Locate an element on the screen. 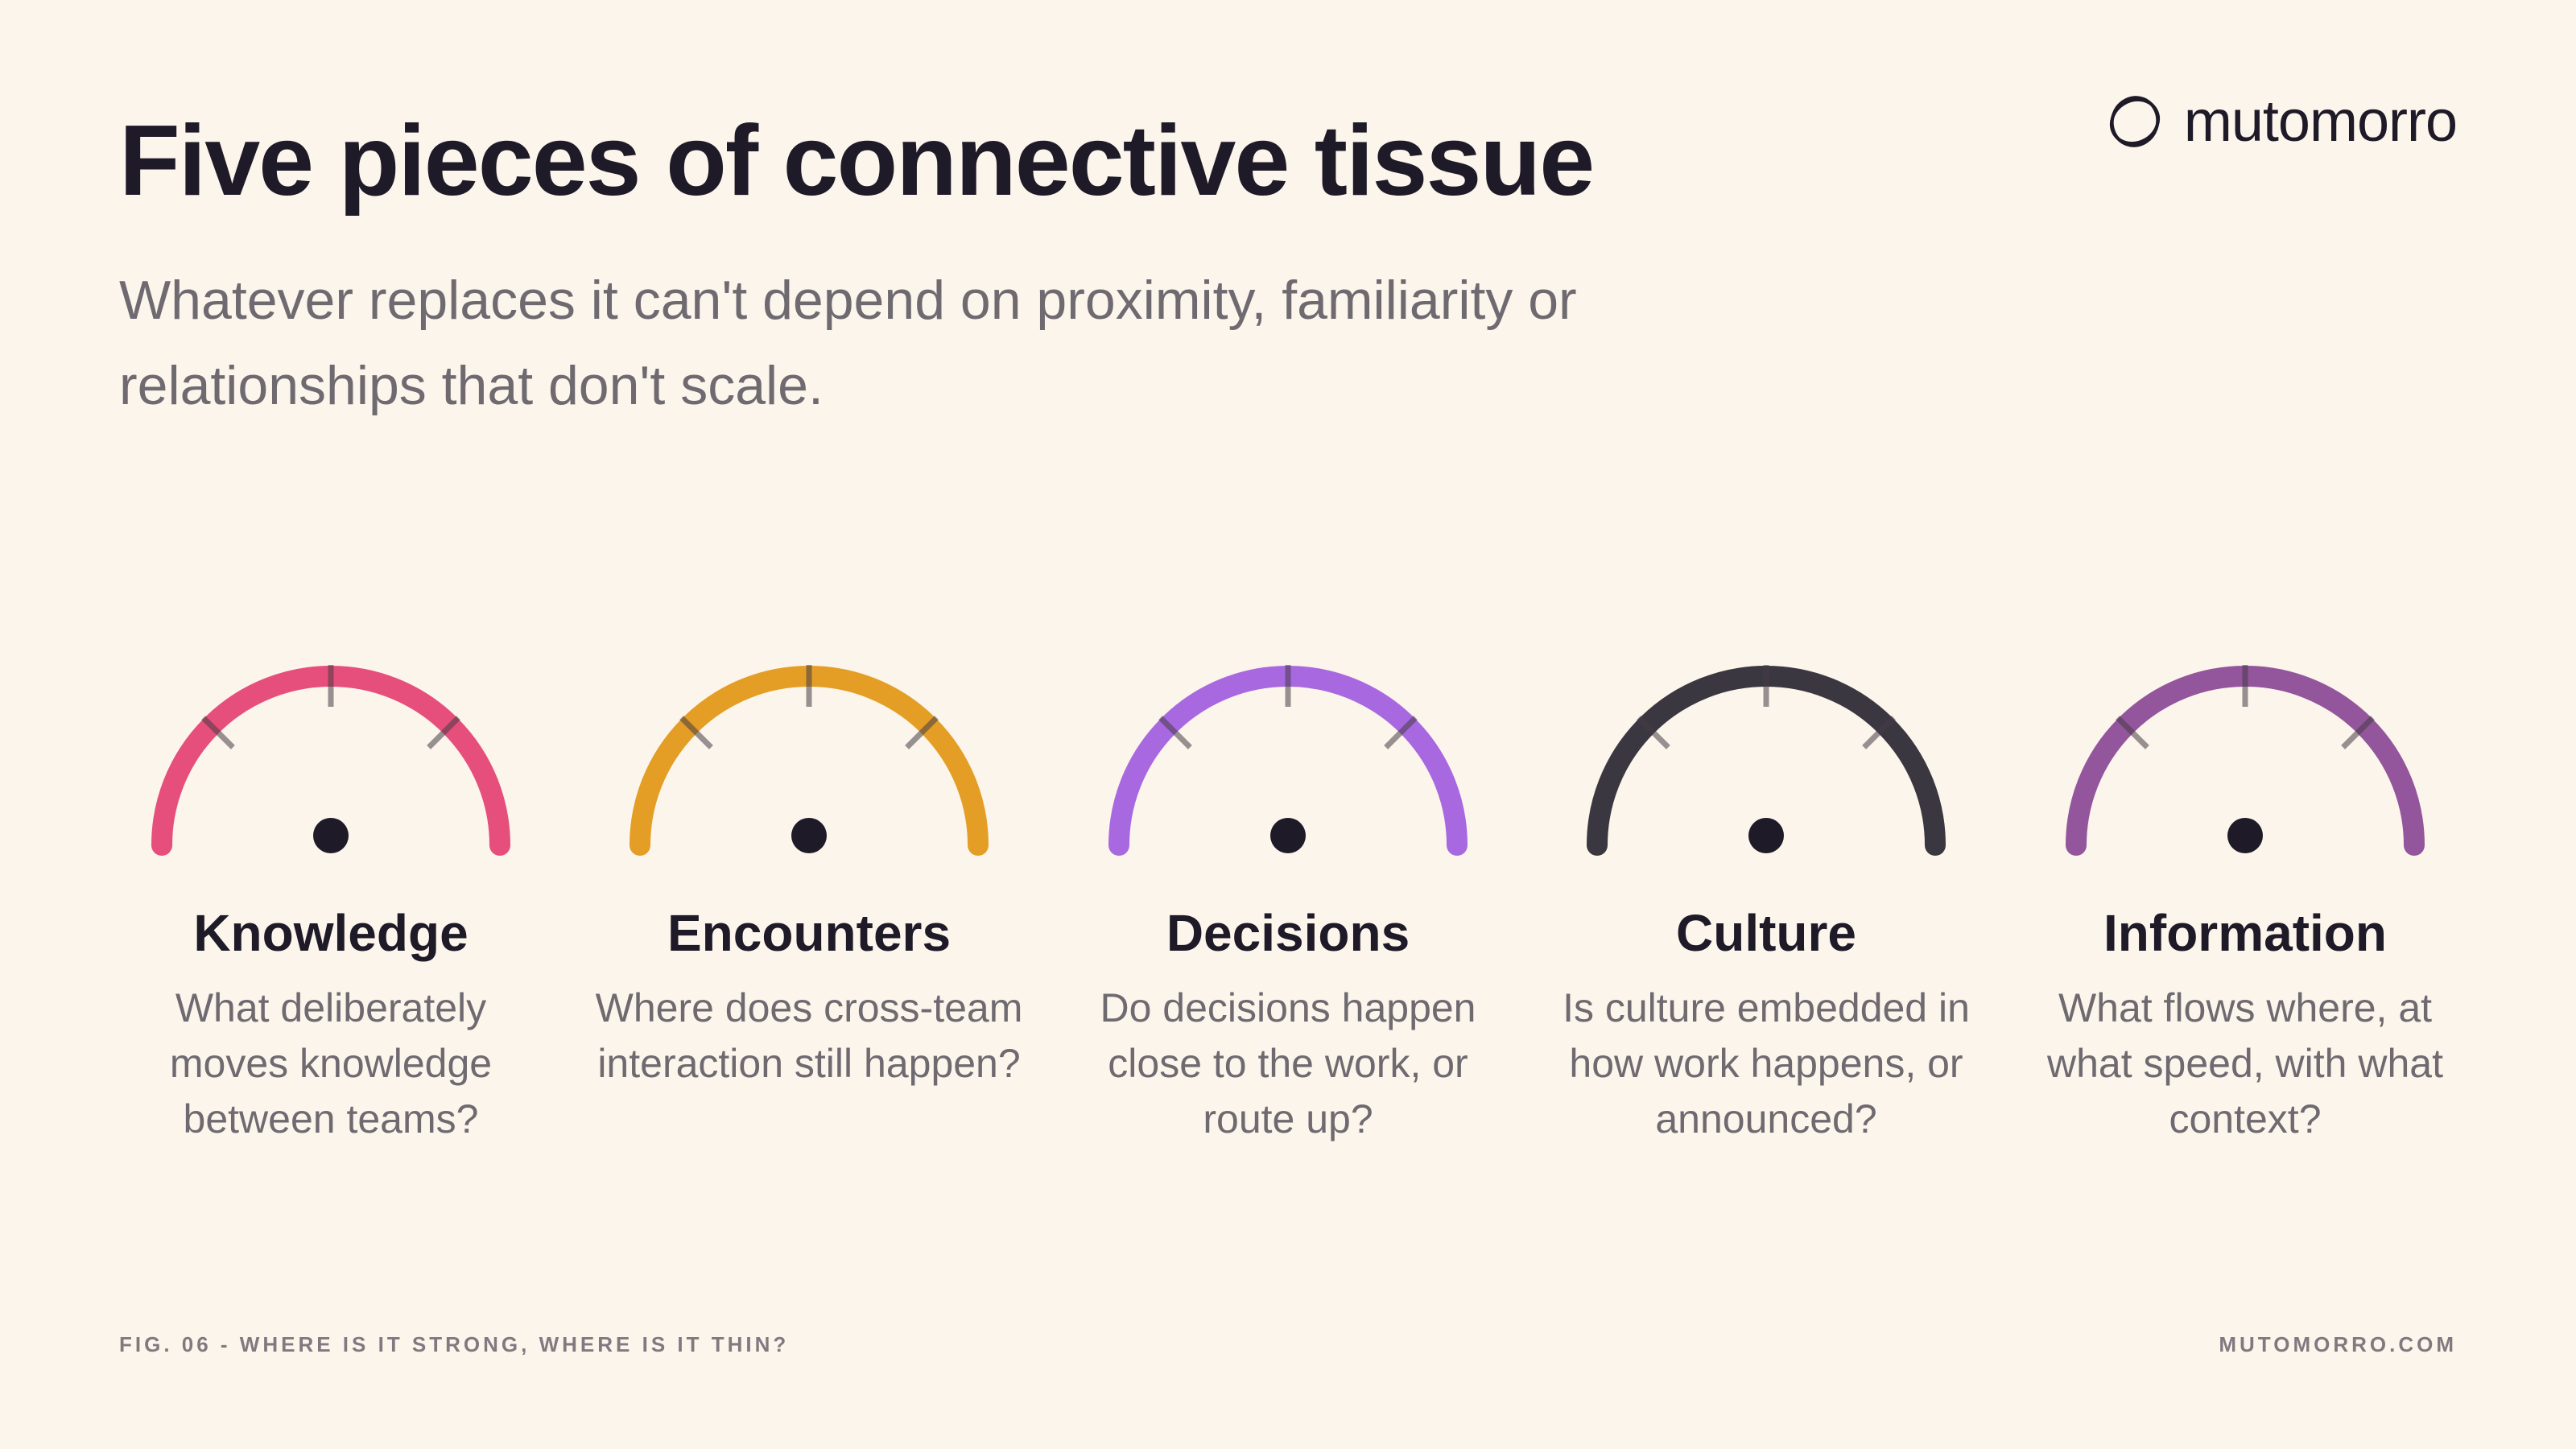 The height and width of the screenshot is (1449, 2576). brand-name: mutomorro is located at coordinates (2320, 121).